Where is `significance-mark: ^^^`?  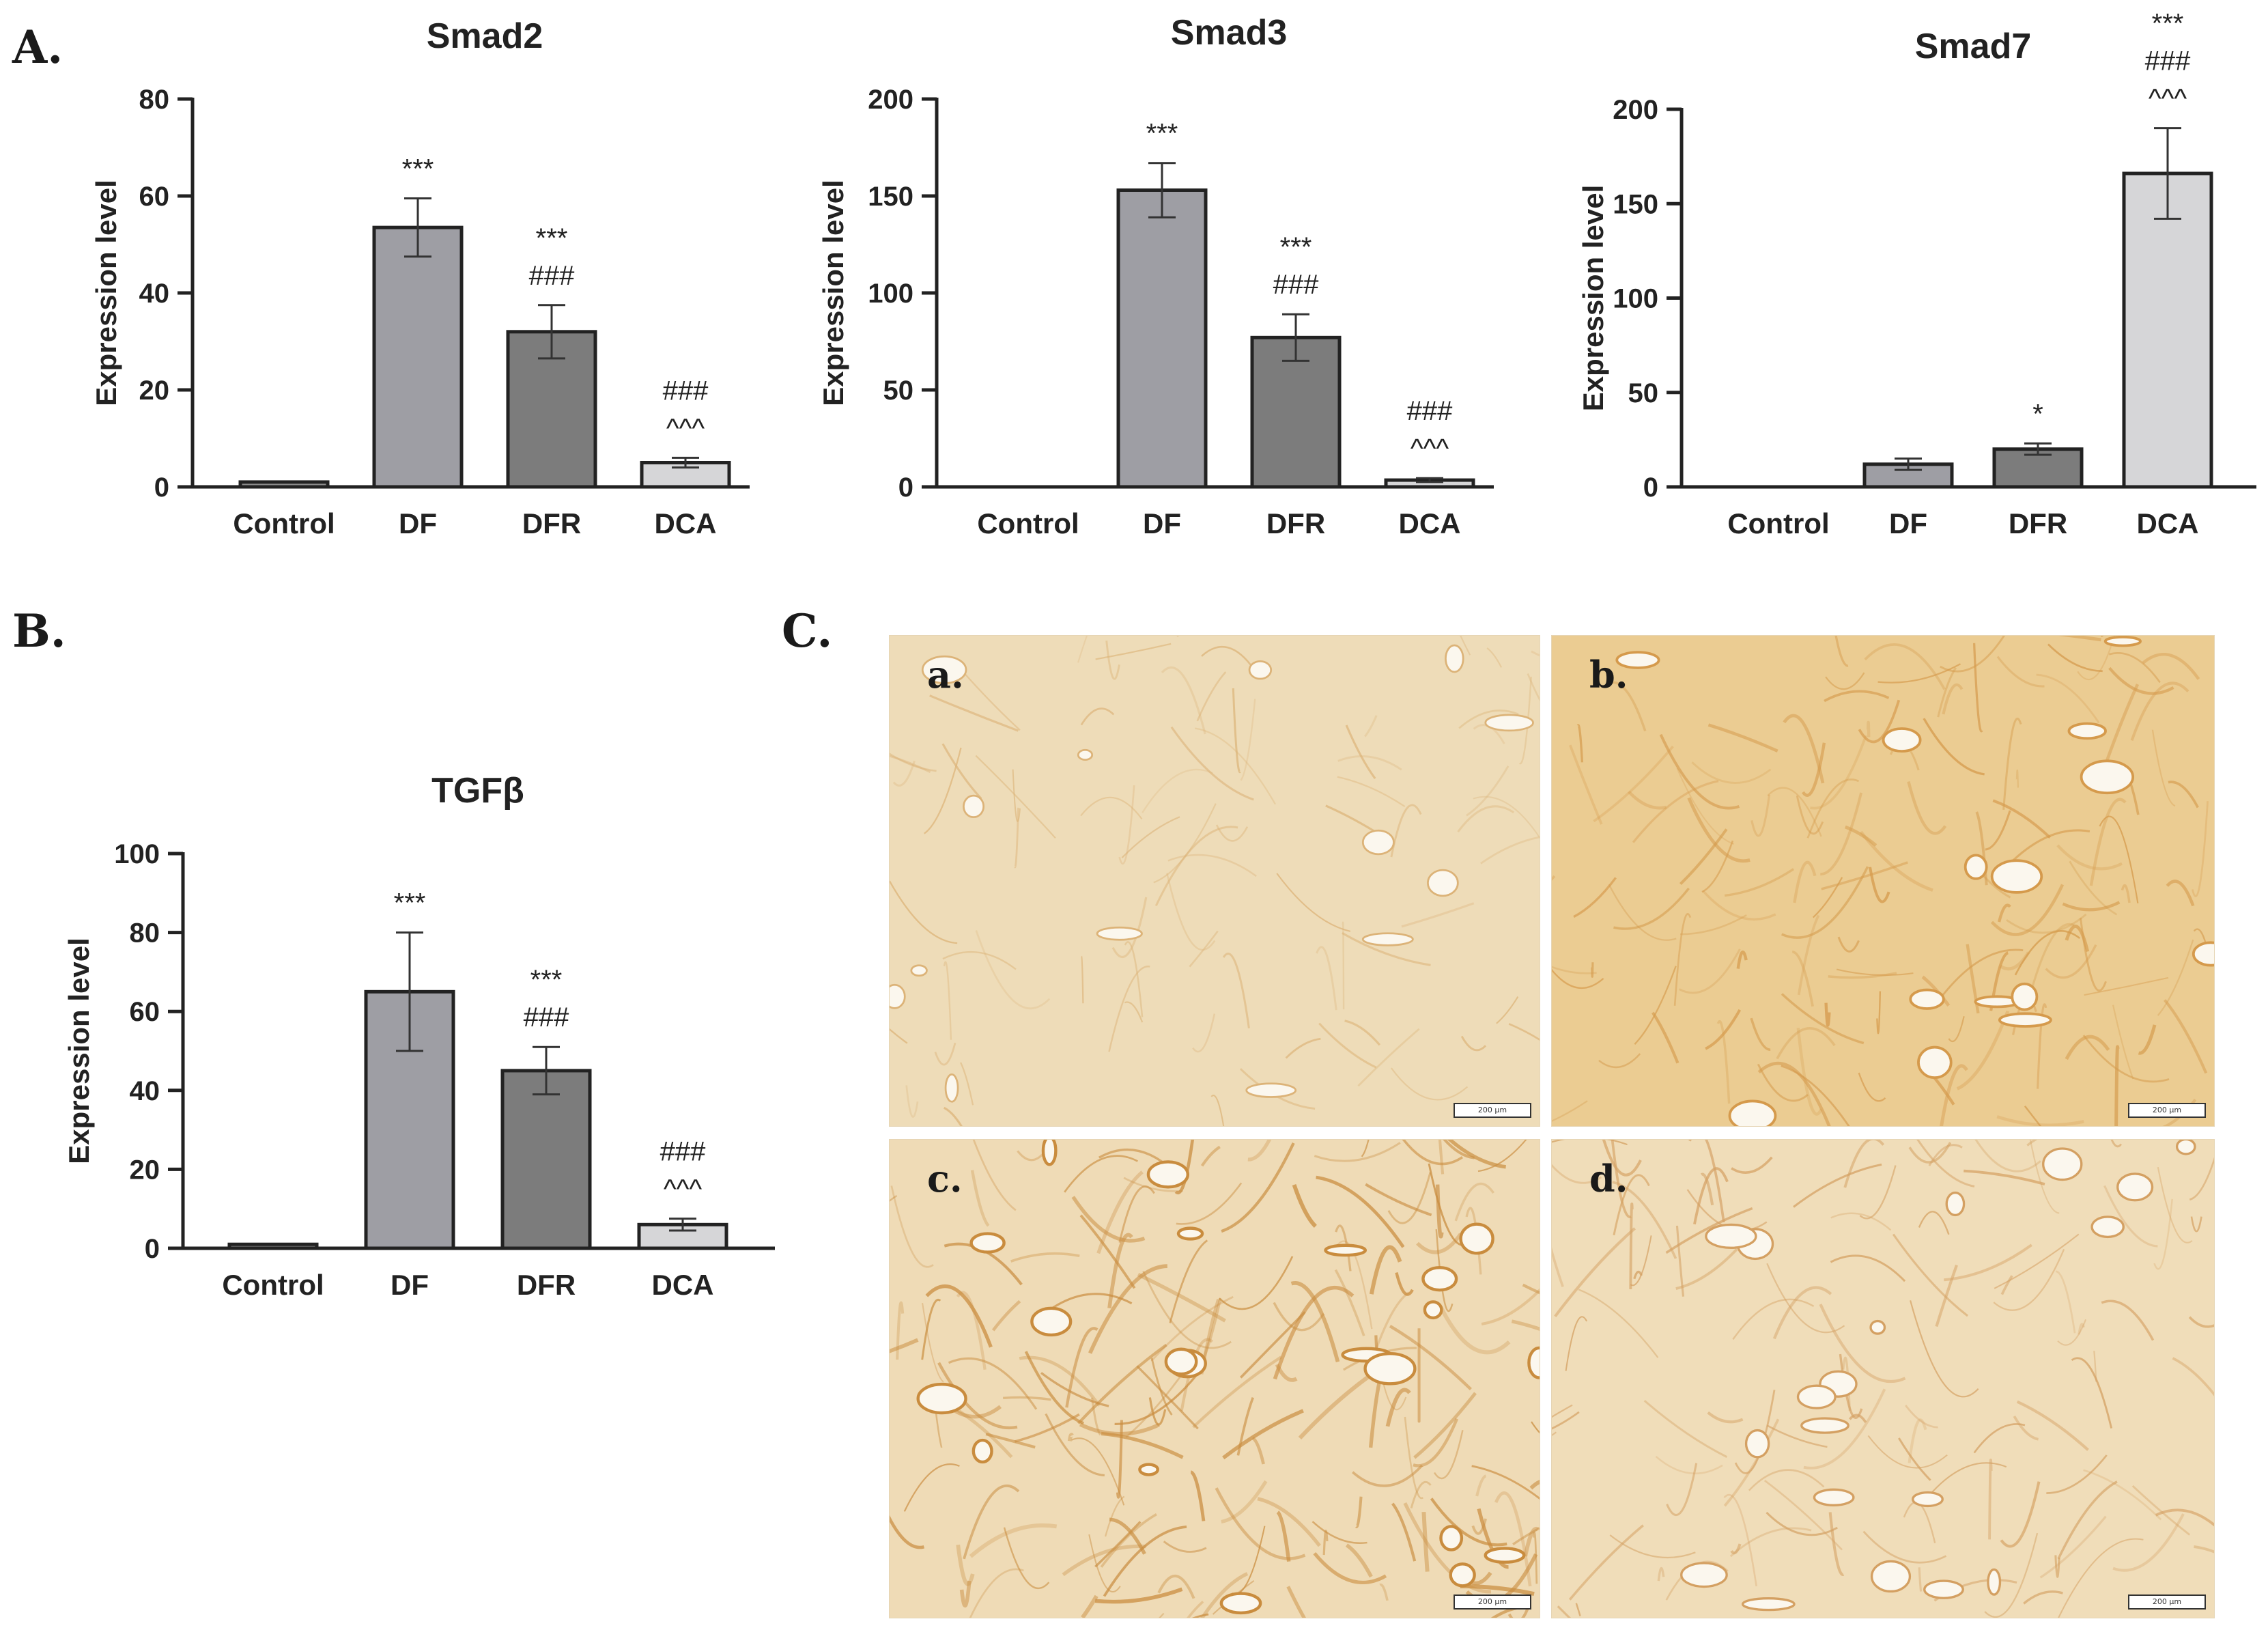 significance-mark: ^^^ is located at coordinates (2168, 99).